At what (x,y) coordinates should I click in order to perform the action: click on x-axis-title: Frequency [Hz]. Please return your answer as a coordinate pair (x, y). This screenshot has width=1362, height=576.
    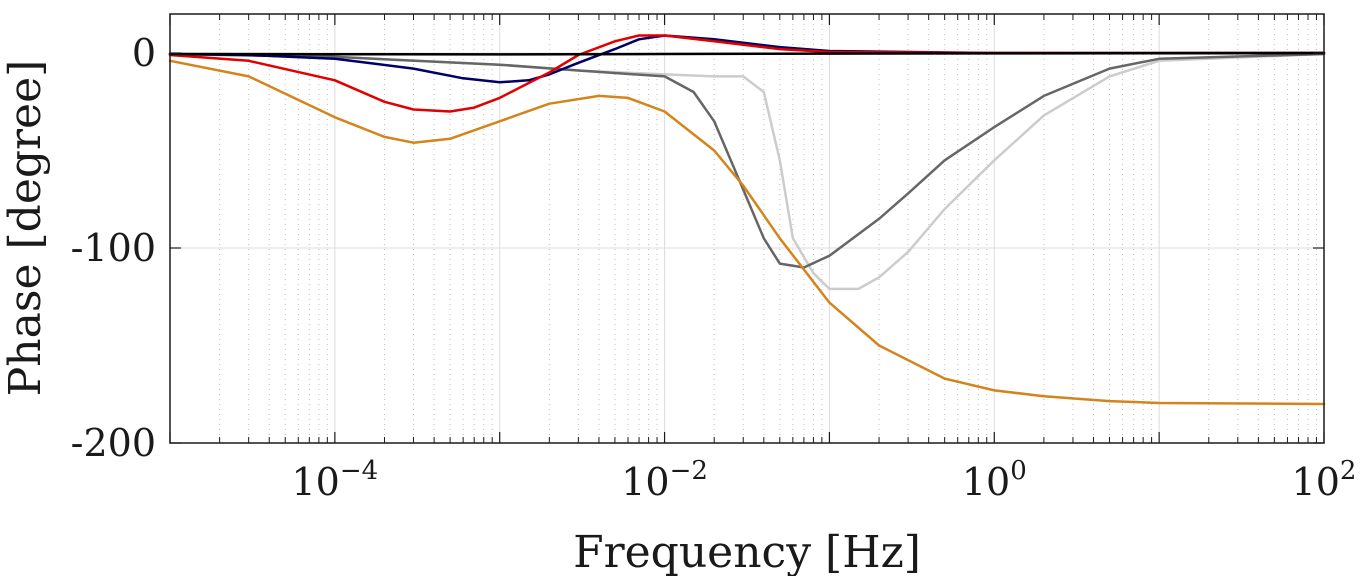
    Looking at the image, I should click on (747, 551).